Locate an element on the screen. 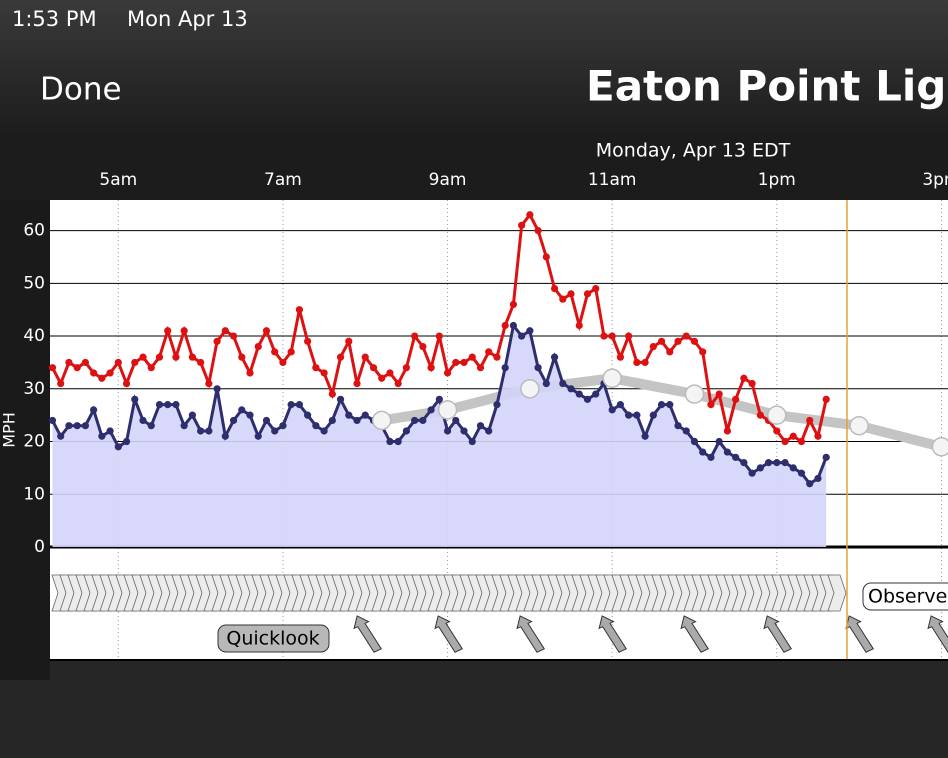  quicklook-button: Quicklook is located at coordinates (273, 638).